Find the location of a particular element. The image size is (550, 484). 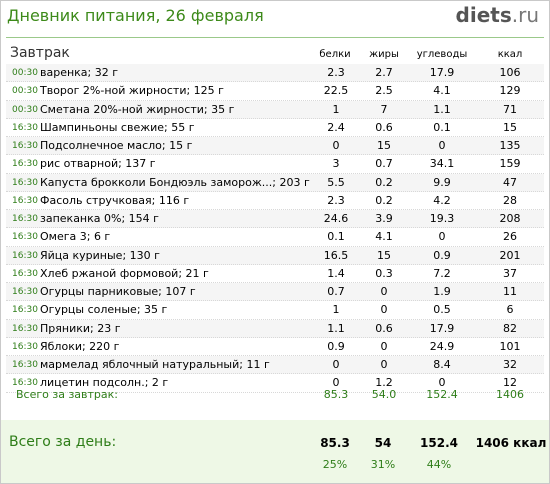

food-name: Огурцы соленые; 35 г is located at coordinates (104, 310).